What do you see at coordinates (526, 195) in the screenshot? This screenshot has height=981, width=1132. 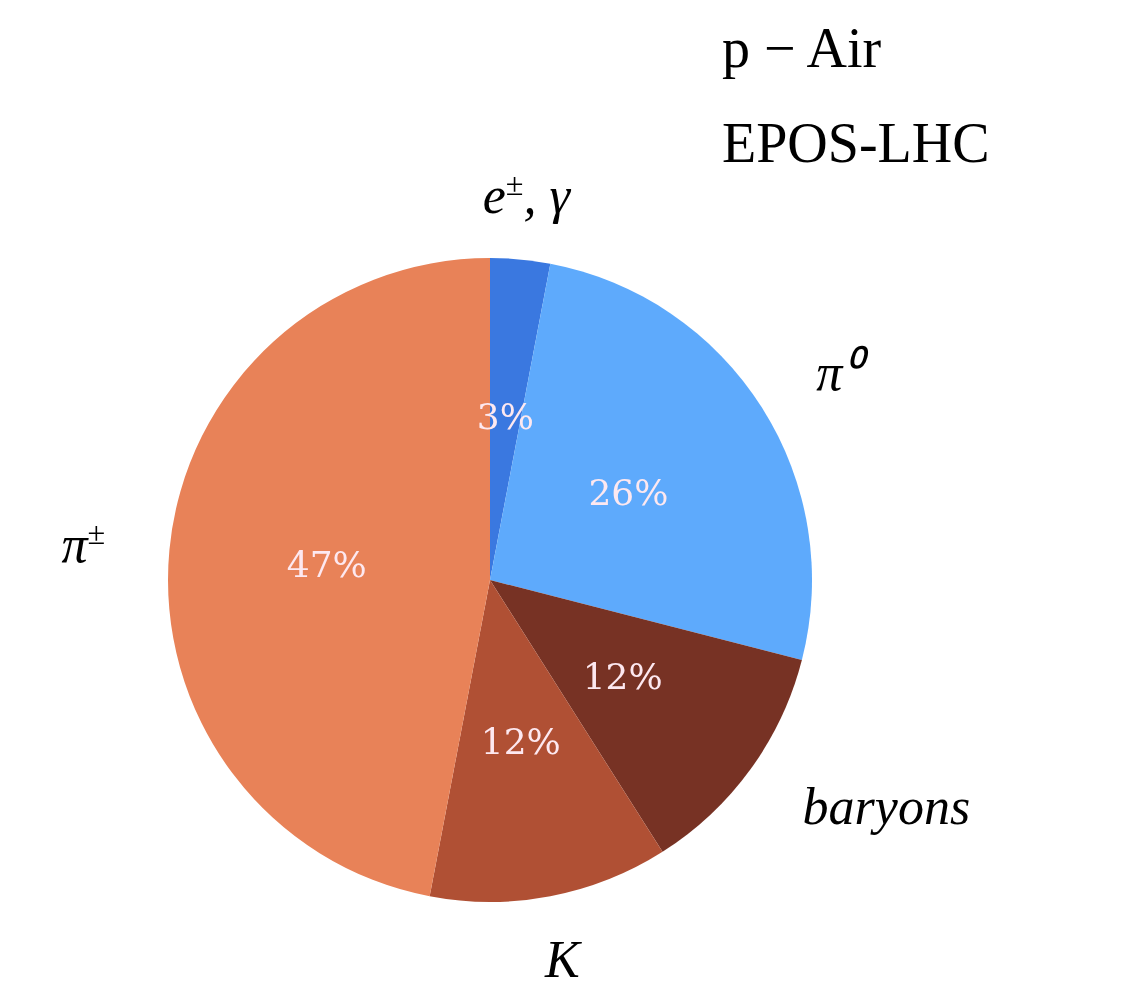 I see `slice-label: e$^{±}$, γ` at bounding box center [526, 195].